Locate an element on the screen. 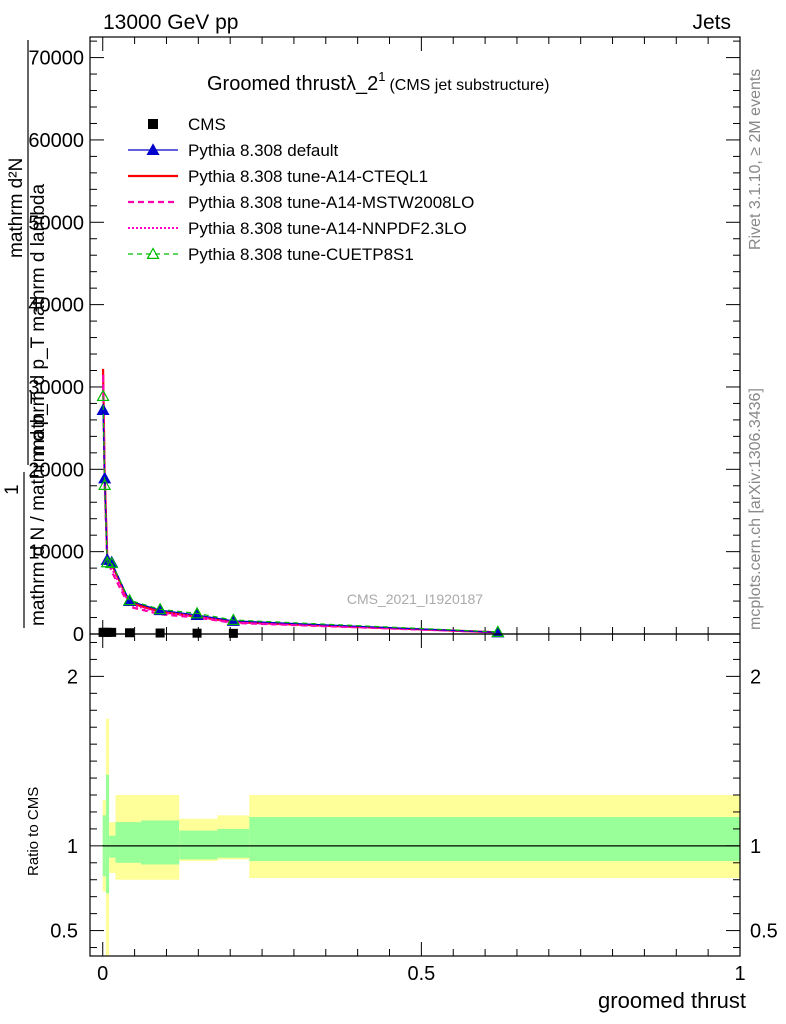  legend-entry: Pythia 8.308 default is located at coordinates (233, 150).